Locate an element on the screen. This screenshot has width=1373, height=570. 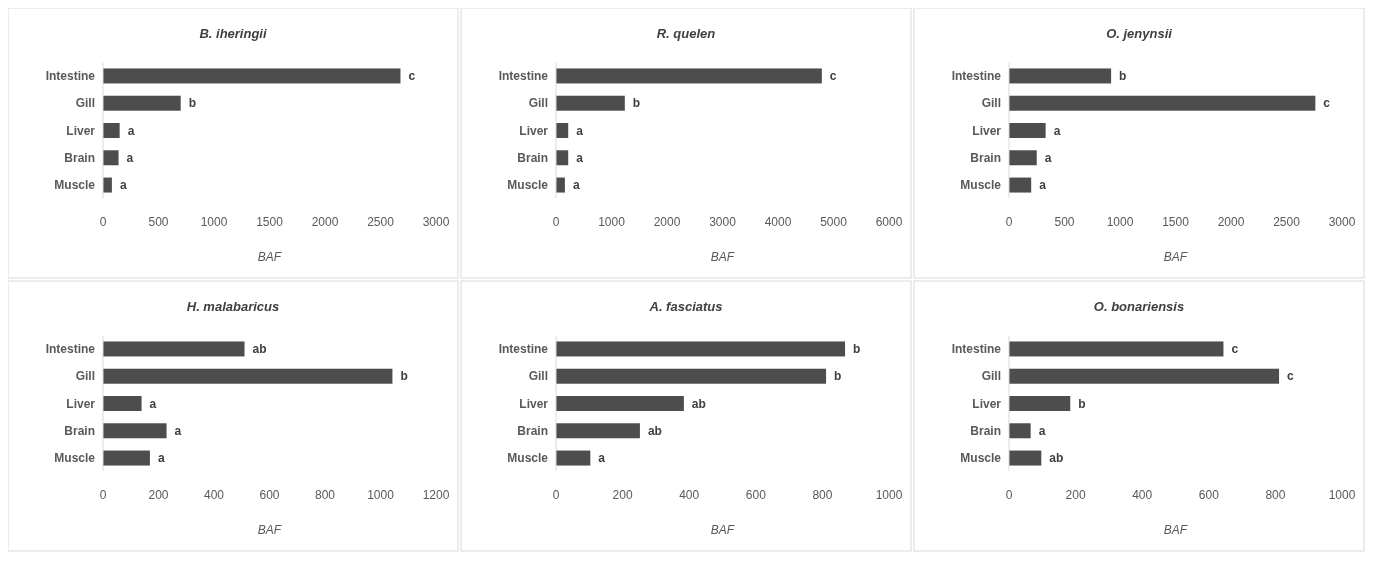
x-tick-label: 5000 is located at coordinates (834, 222).